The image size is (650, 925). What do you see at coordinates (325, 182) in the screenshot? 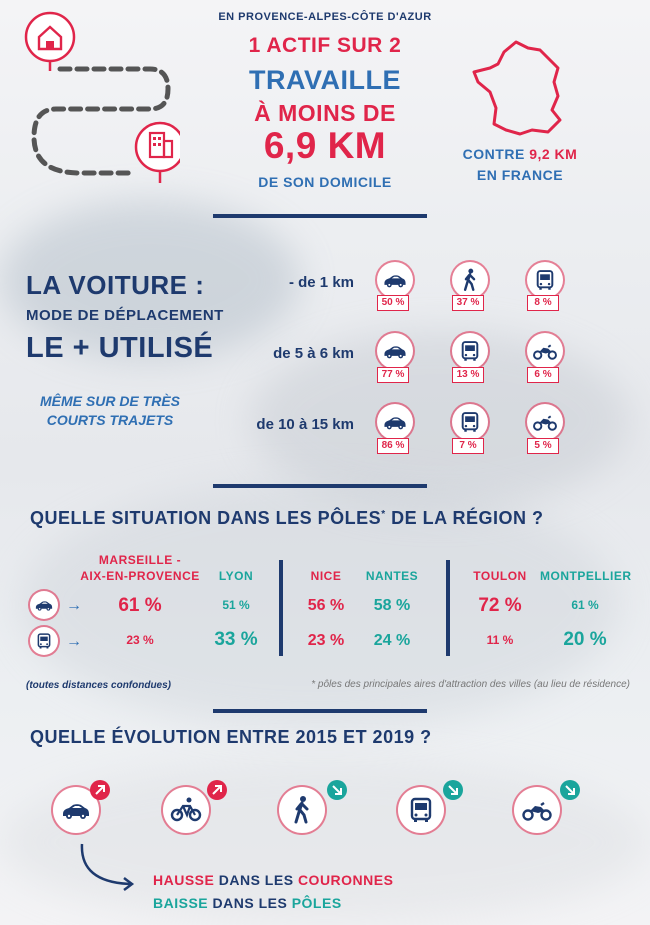
I see `headline-line5: DE SON DOMICILE` at bounding box center [325, 182].